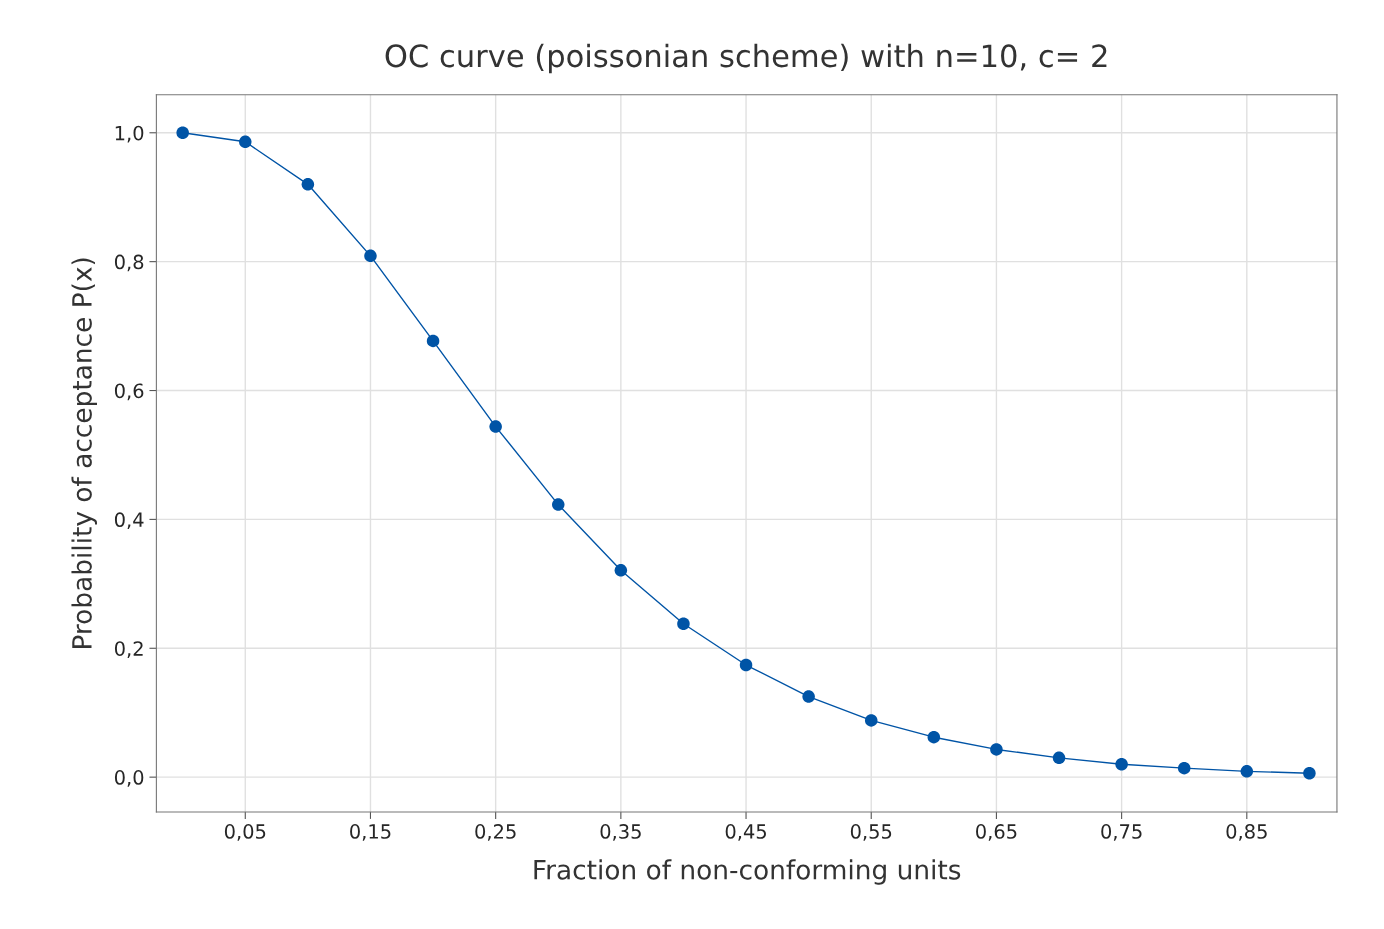 The width and height of the screenshot is (1384, 929). What do you see at coordinates (370, 832) in the screenshot?
I see `x-tick-label: 0,15` at bounding box center [370, 832].